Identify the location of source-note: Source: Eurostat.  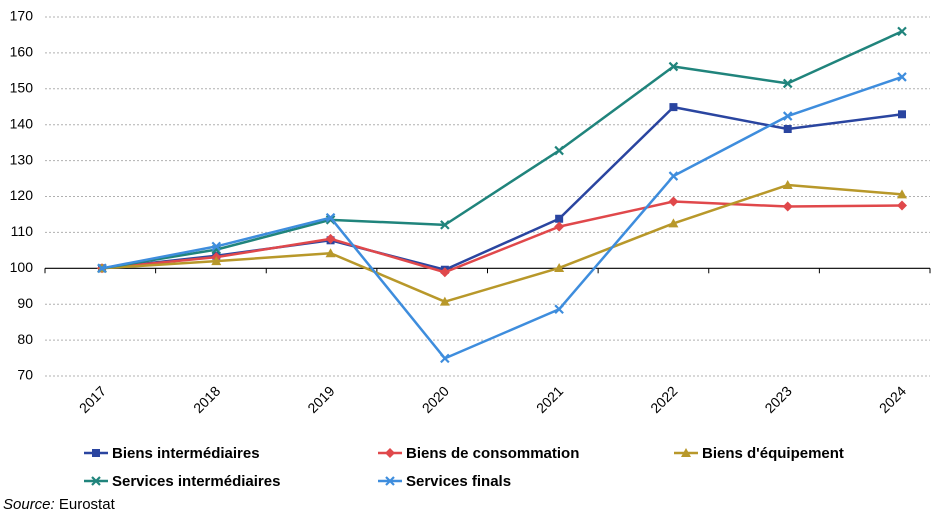
(59, 504).